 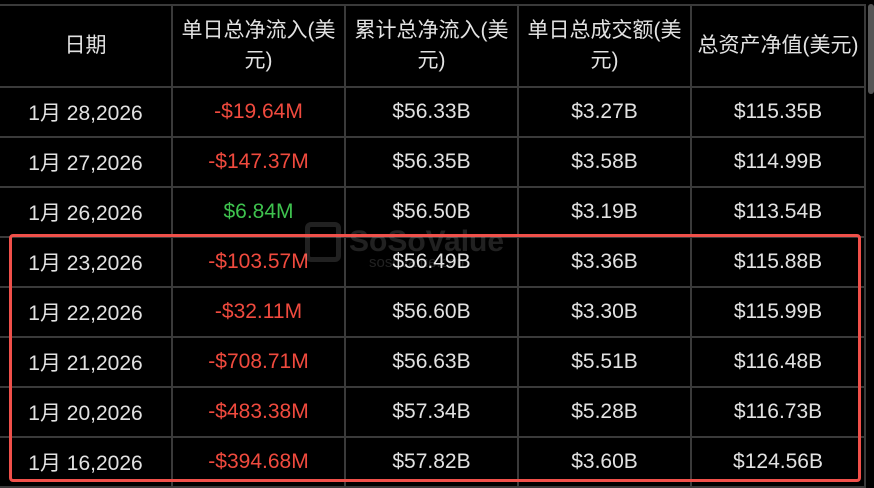 I want to click on cell-daily-value-traded: $3.30B, so click(x=604, y=312).